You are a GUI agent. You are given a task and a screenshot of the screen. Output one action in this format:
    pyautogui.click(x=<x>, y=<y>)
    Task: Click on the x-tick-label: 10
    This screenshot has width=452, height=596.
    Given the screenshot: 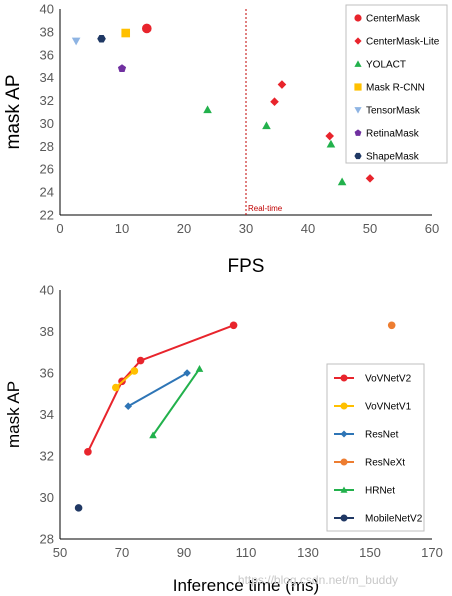 What is the action you would take?
    pyautogui.click(x=122, y=228)
    